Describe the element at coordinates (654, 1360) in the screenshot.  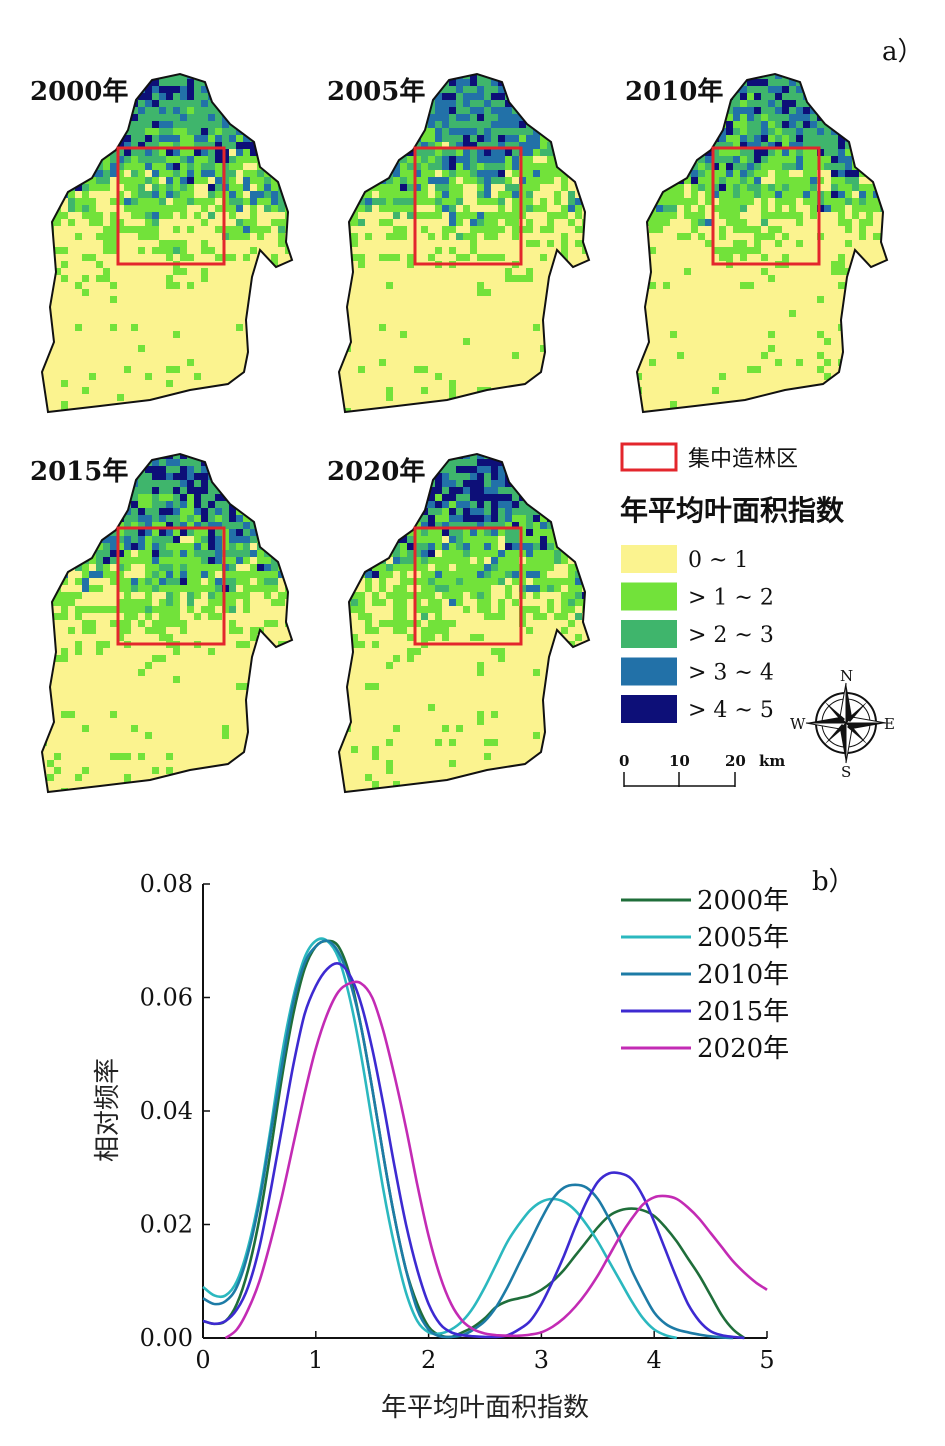
I see `x-tick-label: 4` at that location.